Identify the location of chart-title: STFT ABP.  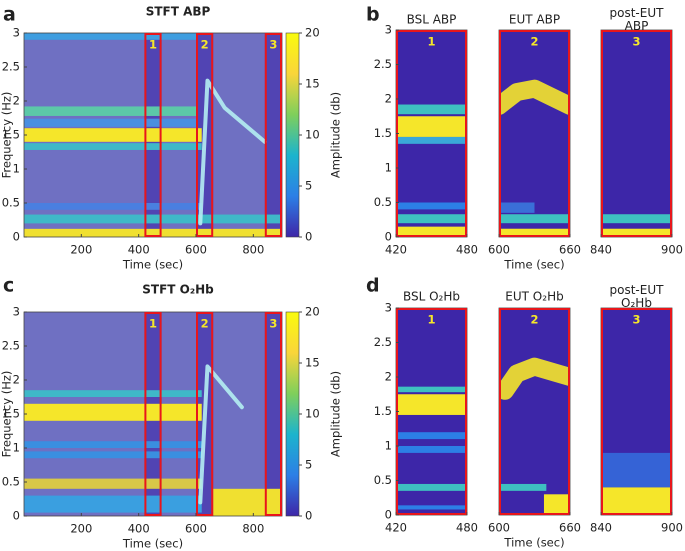
(178, 12).